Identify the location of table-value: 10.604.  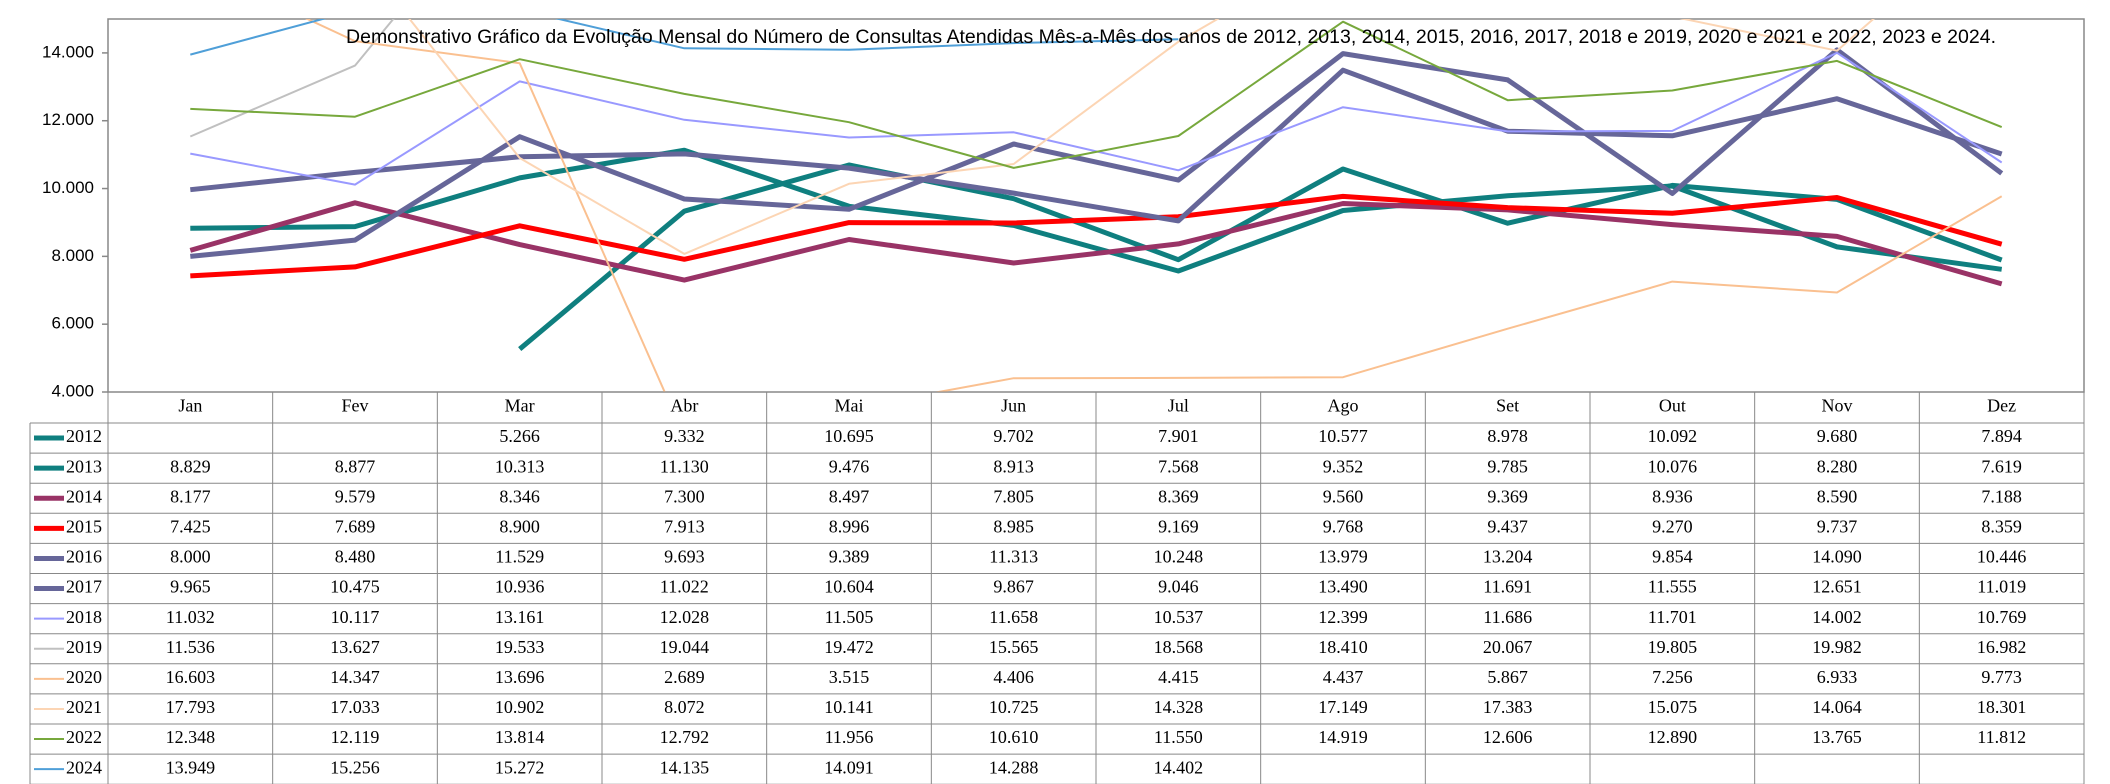
(849, 587).